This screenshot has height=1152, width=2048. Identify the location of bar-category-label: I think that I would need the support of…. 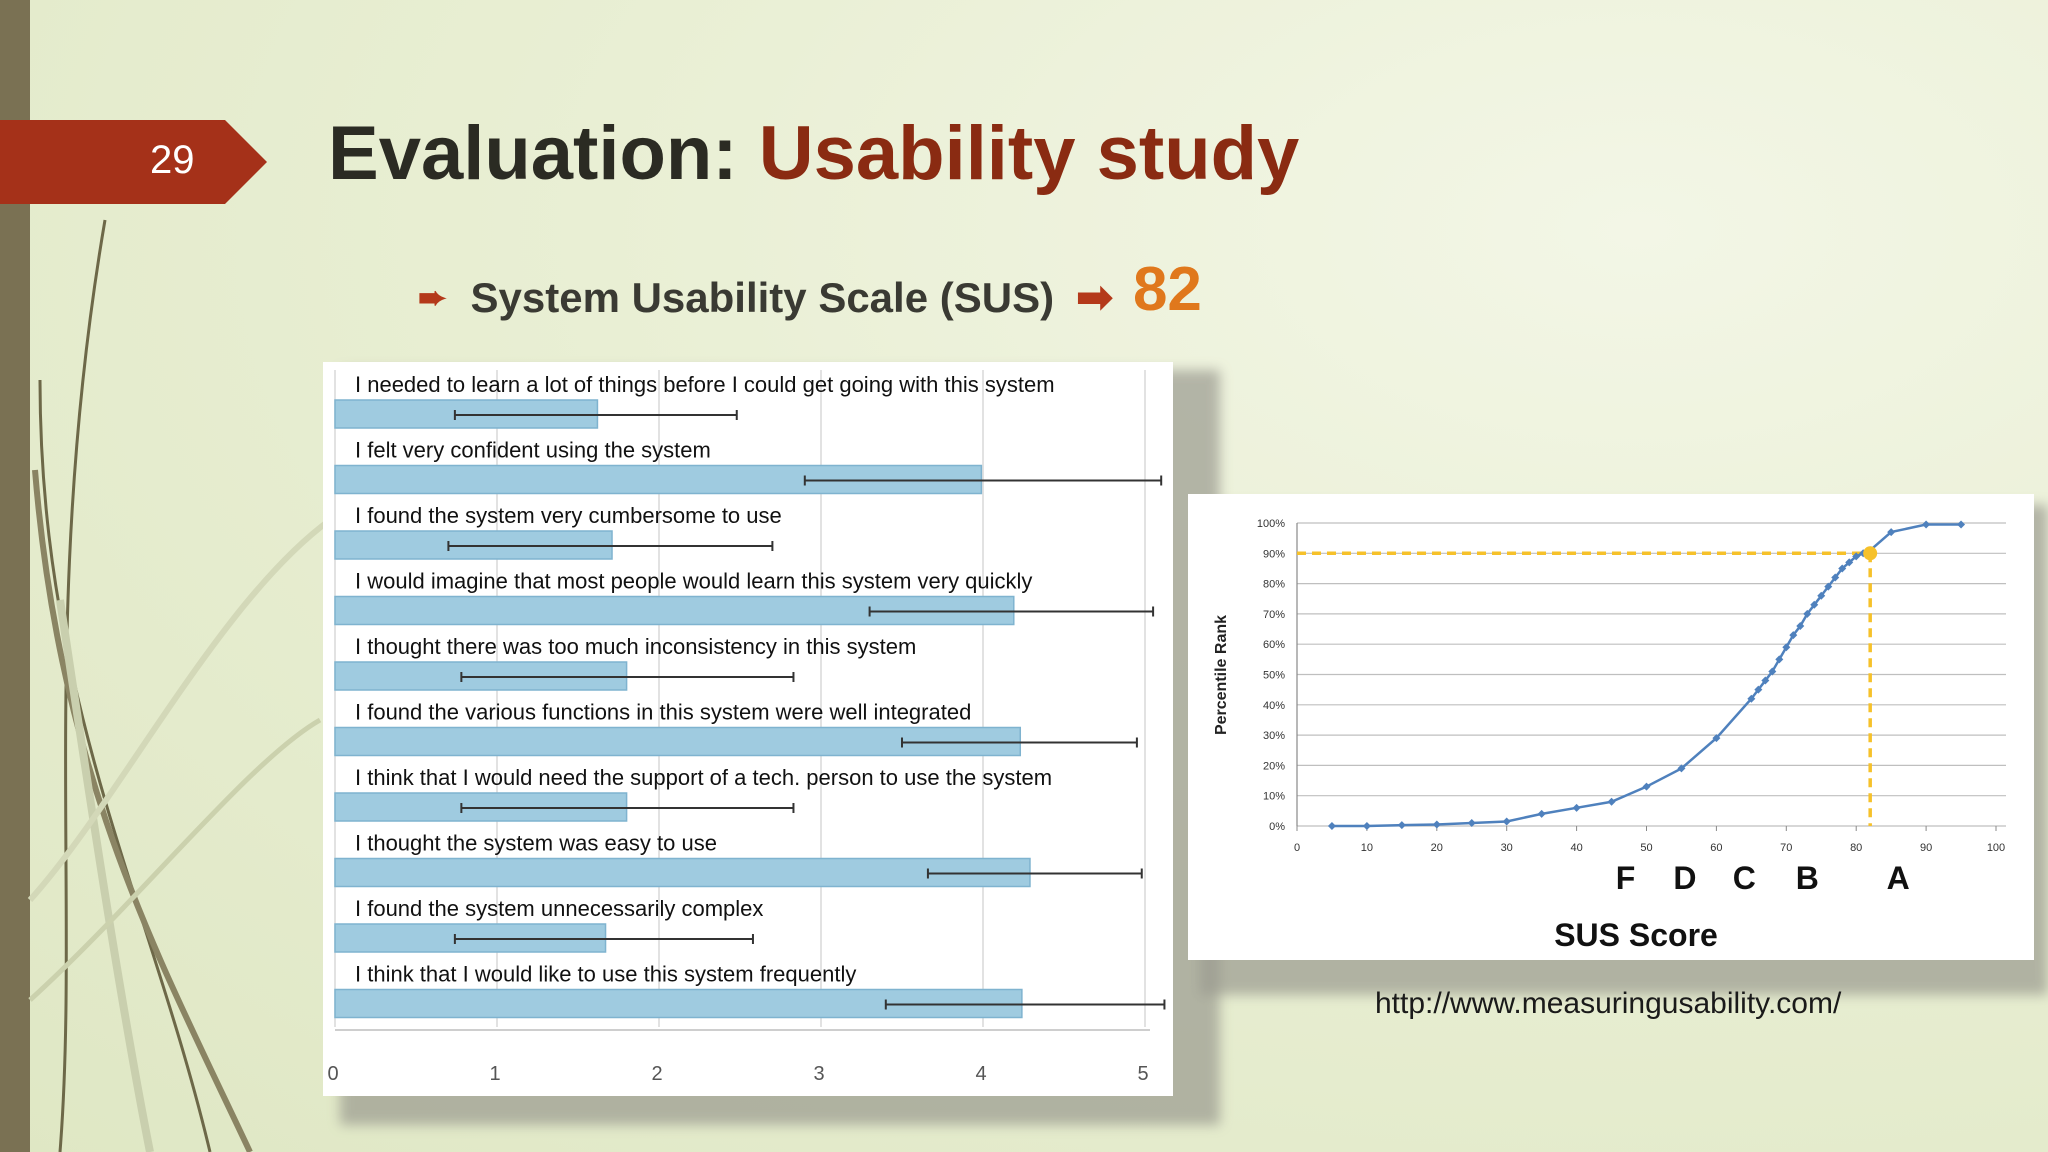
(703, 777).